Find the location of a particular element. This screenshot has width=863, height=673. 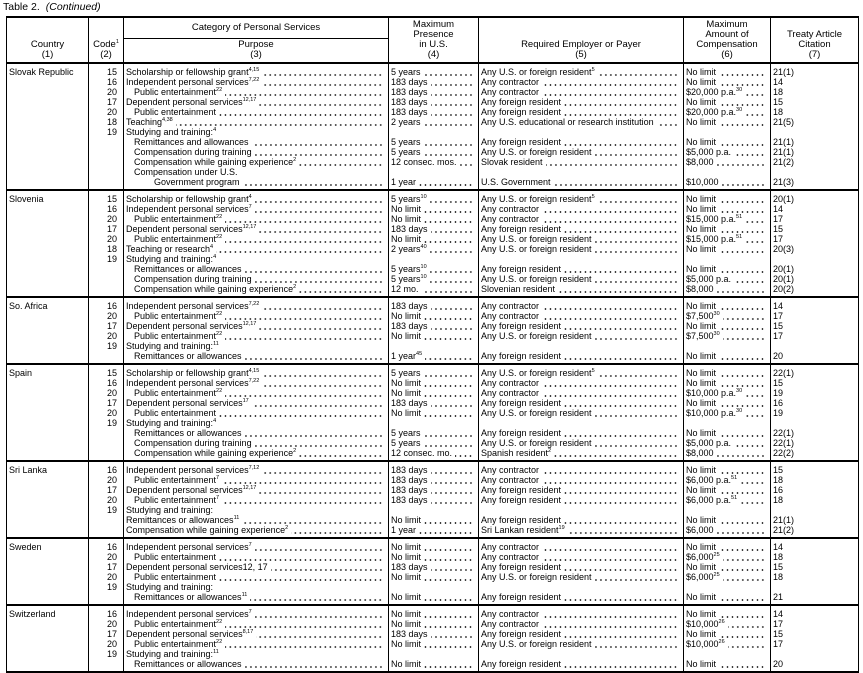

presence-value-wrap: No limit is located at coordinates (433, 664).